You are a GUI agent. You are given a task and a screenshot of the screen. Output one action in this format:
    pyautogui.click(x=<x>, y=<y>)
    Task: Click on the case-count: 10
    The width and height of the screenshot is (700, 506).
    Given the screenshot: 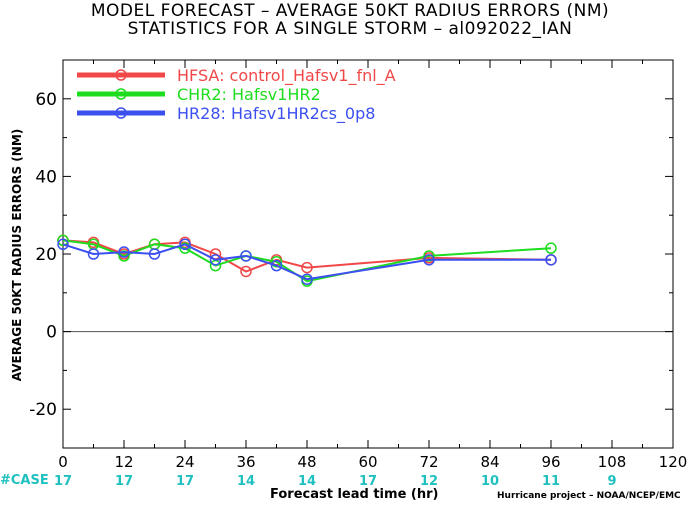 What is the action you would take?
    pyautogui.click(x=490, y=481)
    